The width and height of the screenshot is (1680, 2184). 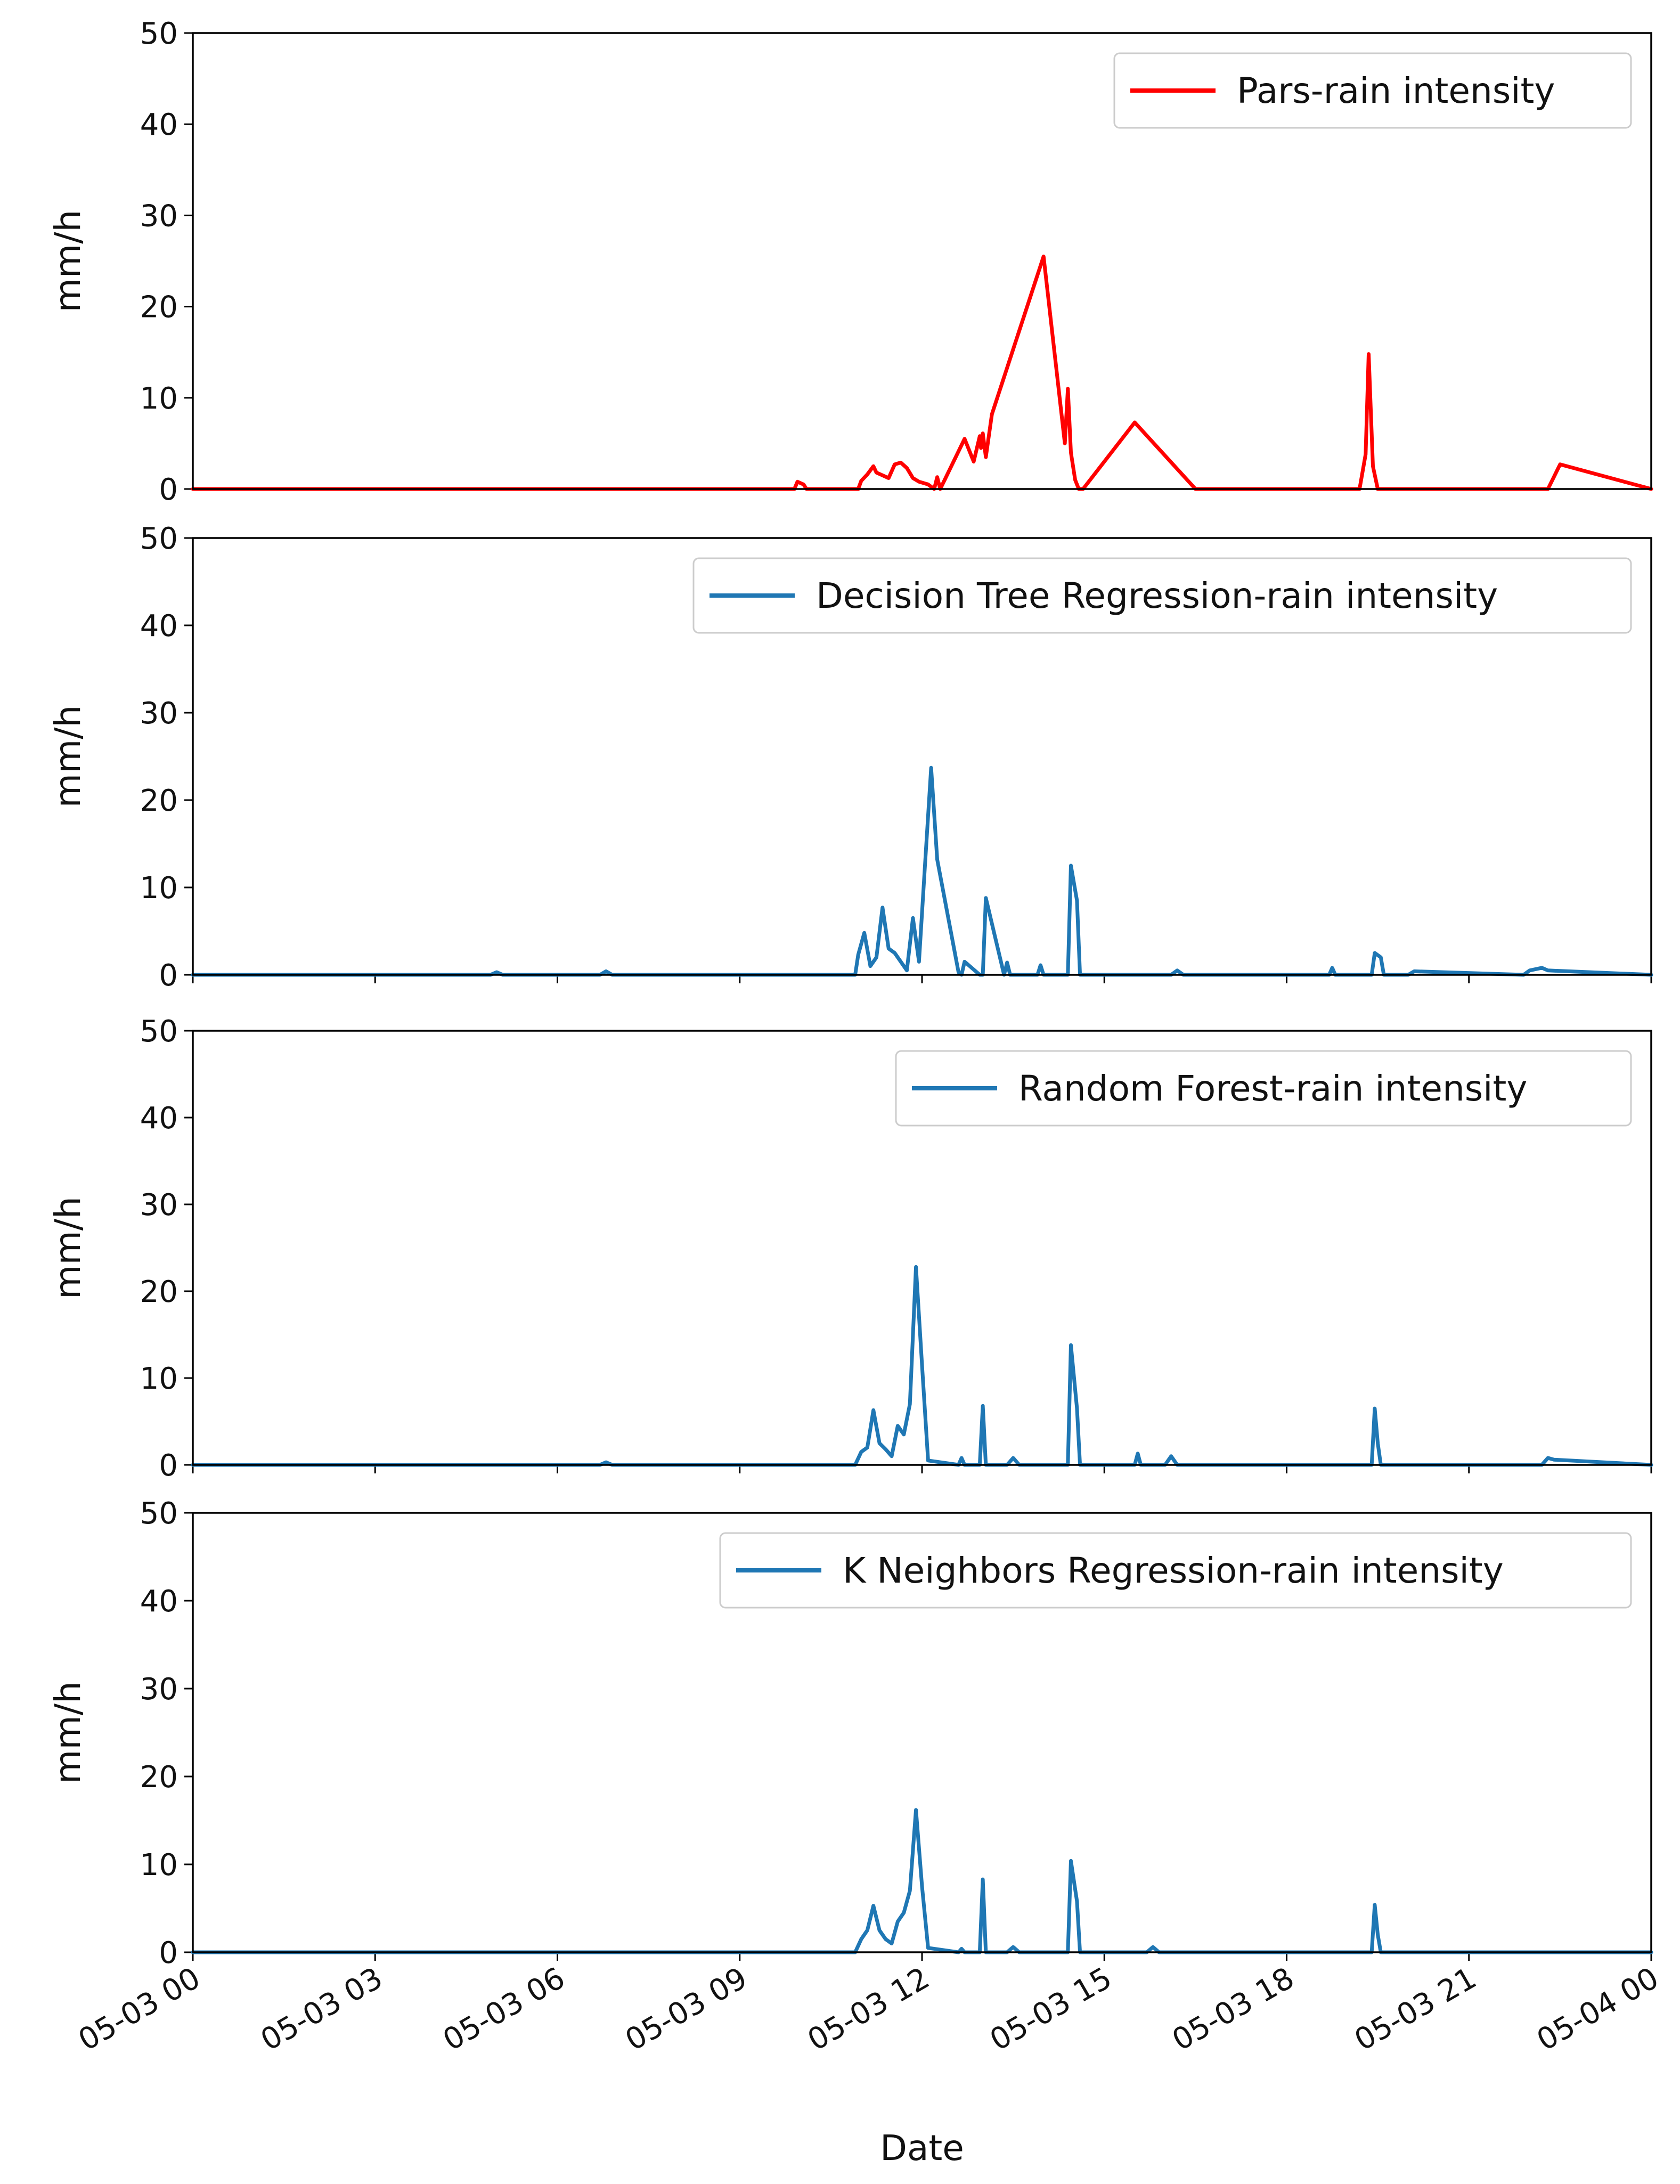 I want to click on legend: Pars-rain intensity, so click(x=1373, y=90).